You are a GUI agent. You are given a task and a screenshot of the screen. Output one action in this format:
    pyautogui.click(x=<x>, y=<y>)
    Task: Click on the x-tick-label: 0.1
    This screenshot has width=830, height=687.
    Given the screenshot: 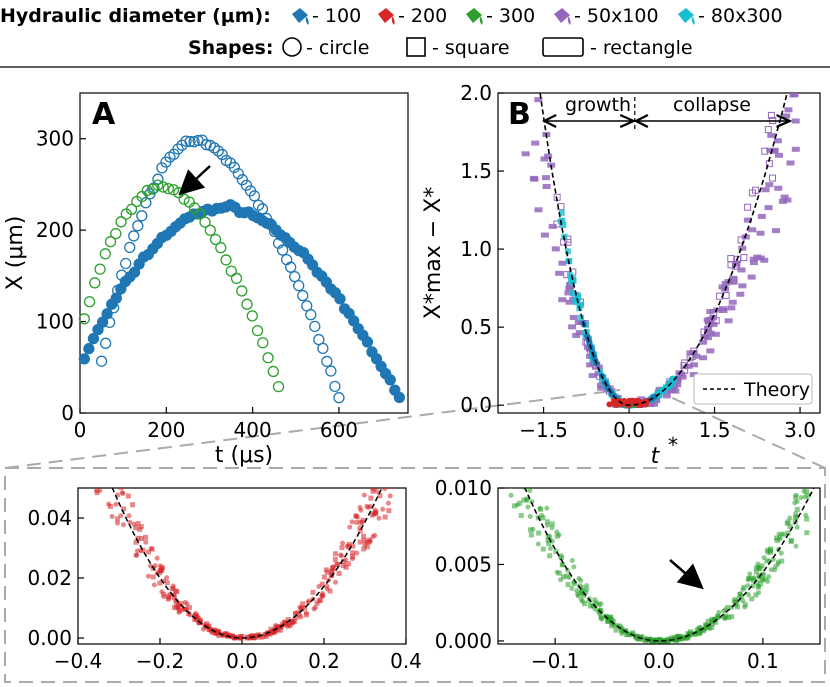 What is the action you would take?
    pyautogui.click(x=763, y=661)
    